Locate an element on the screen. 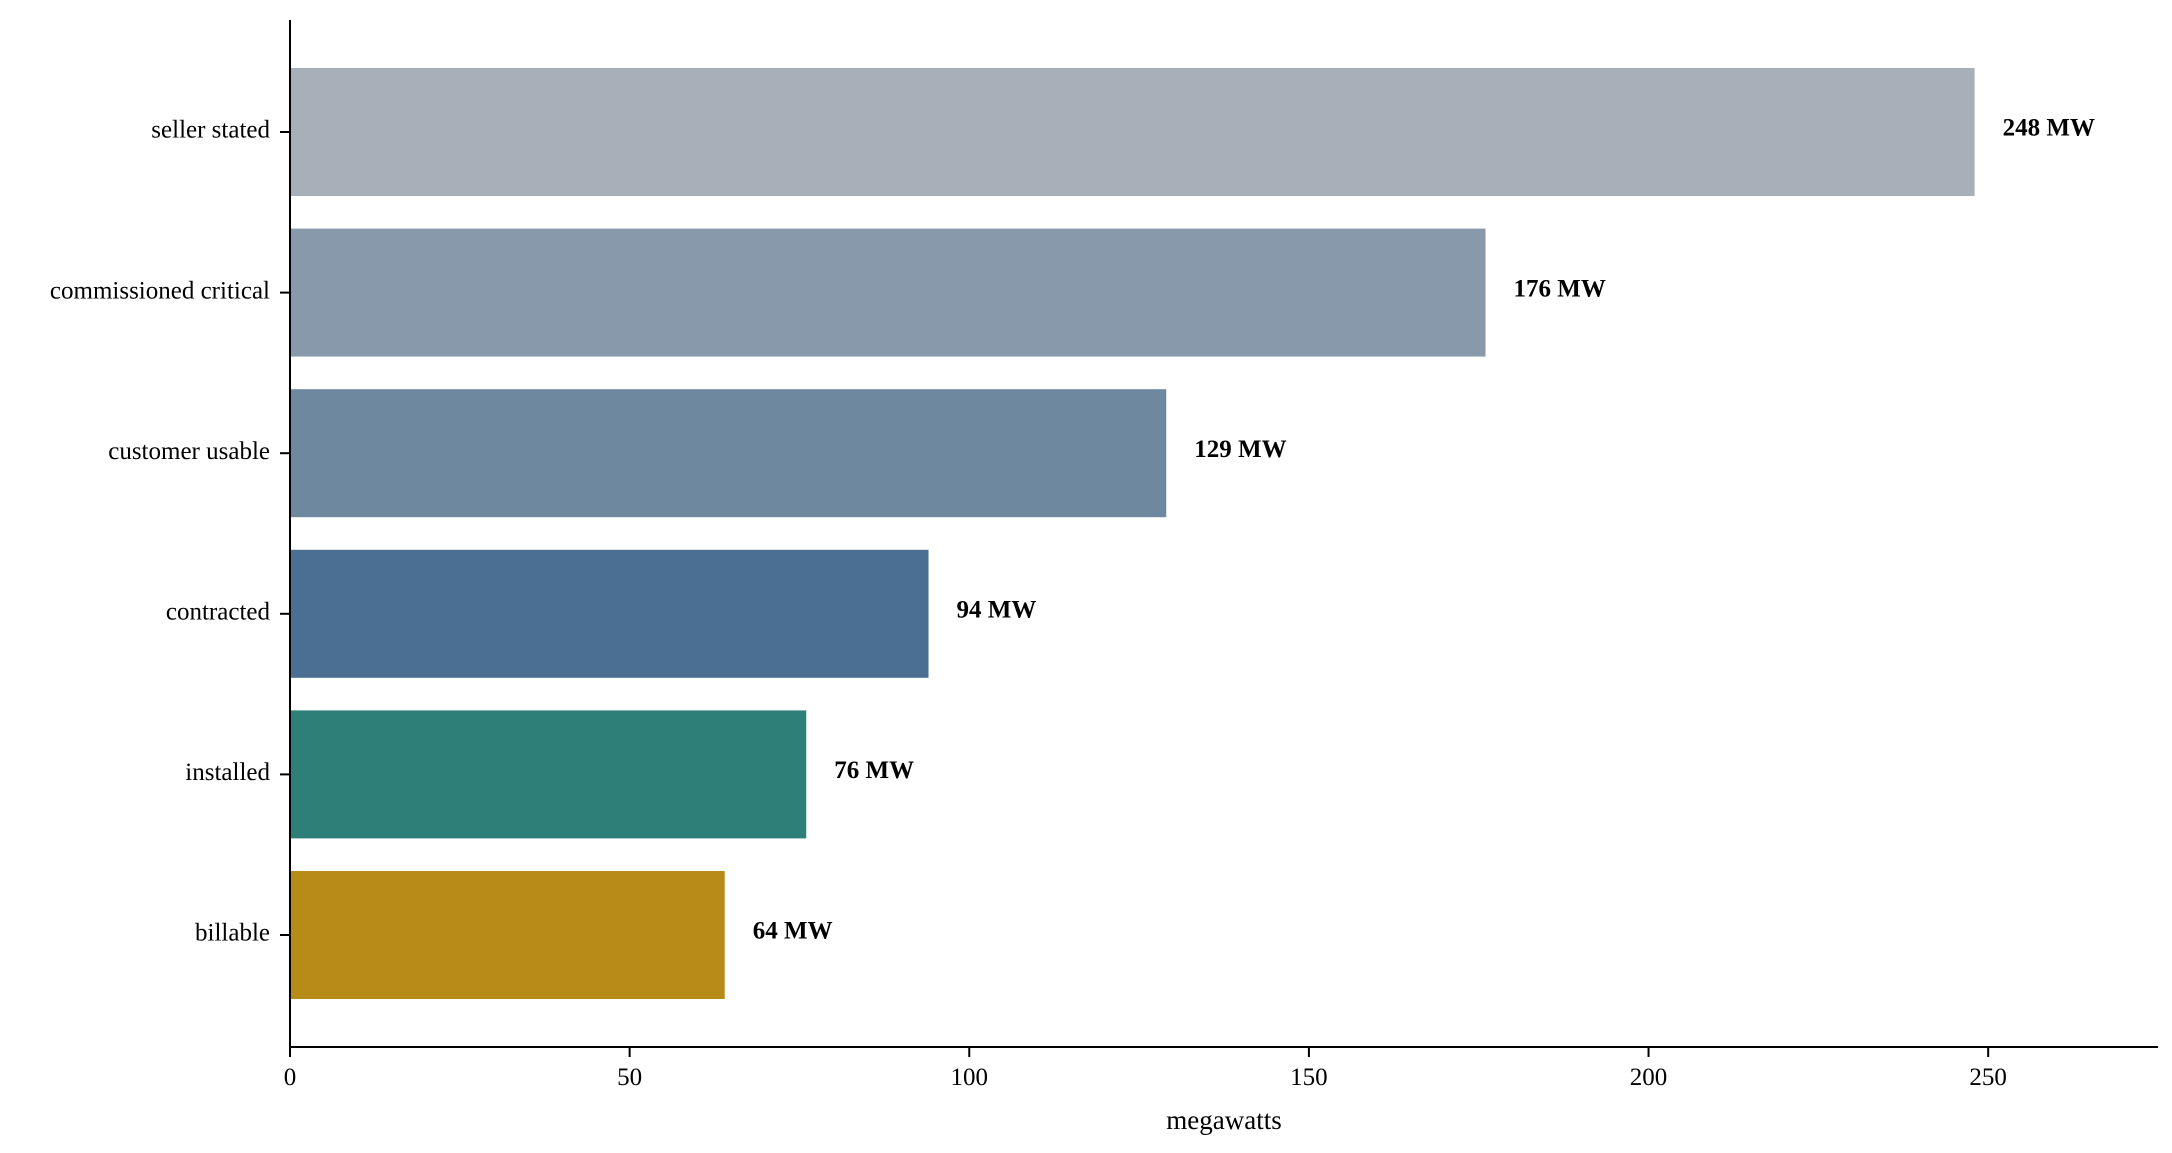  bar-customer-usable is located at coordinates (728, 453).